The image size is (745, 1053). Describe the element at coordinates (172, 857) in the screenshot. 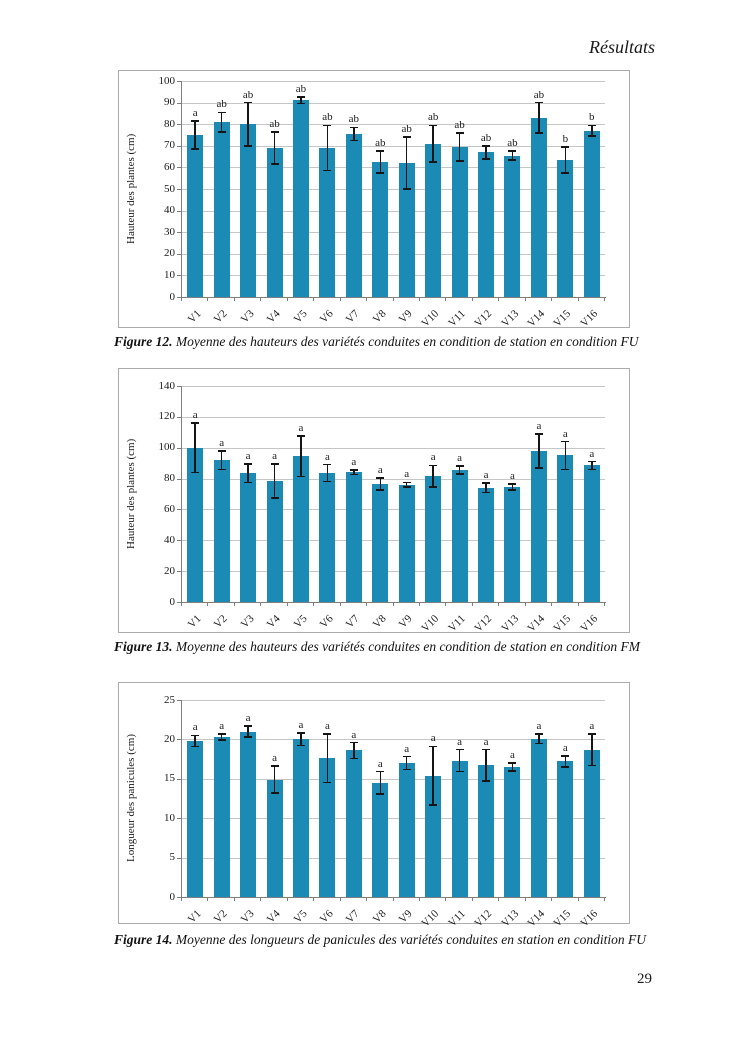

I see `y-tick-label: 5` at that location.